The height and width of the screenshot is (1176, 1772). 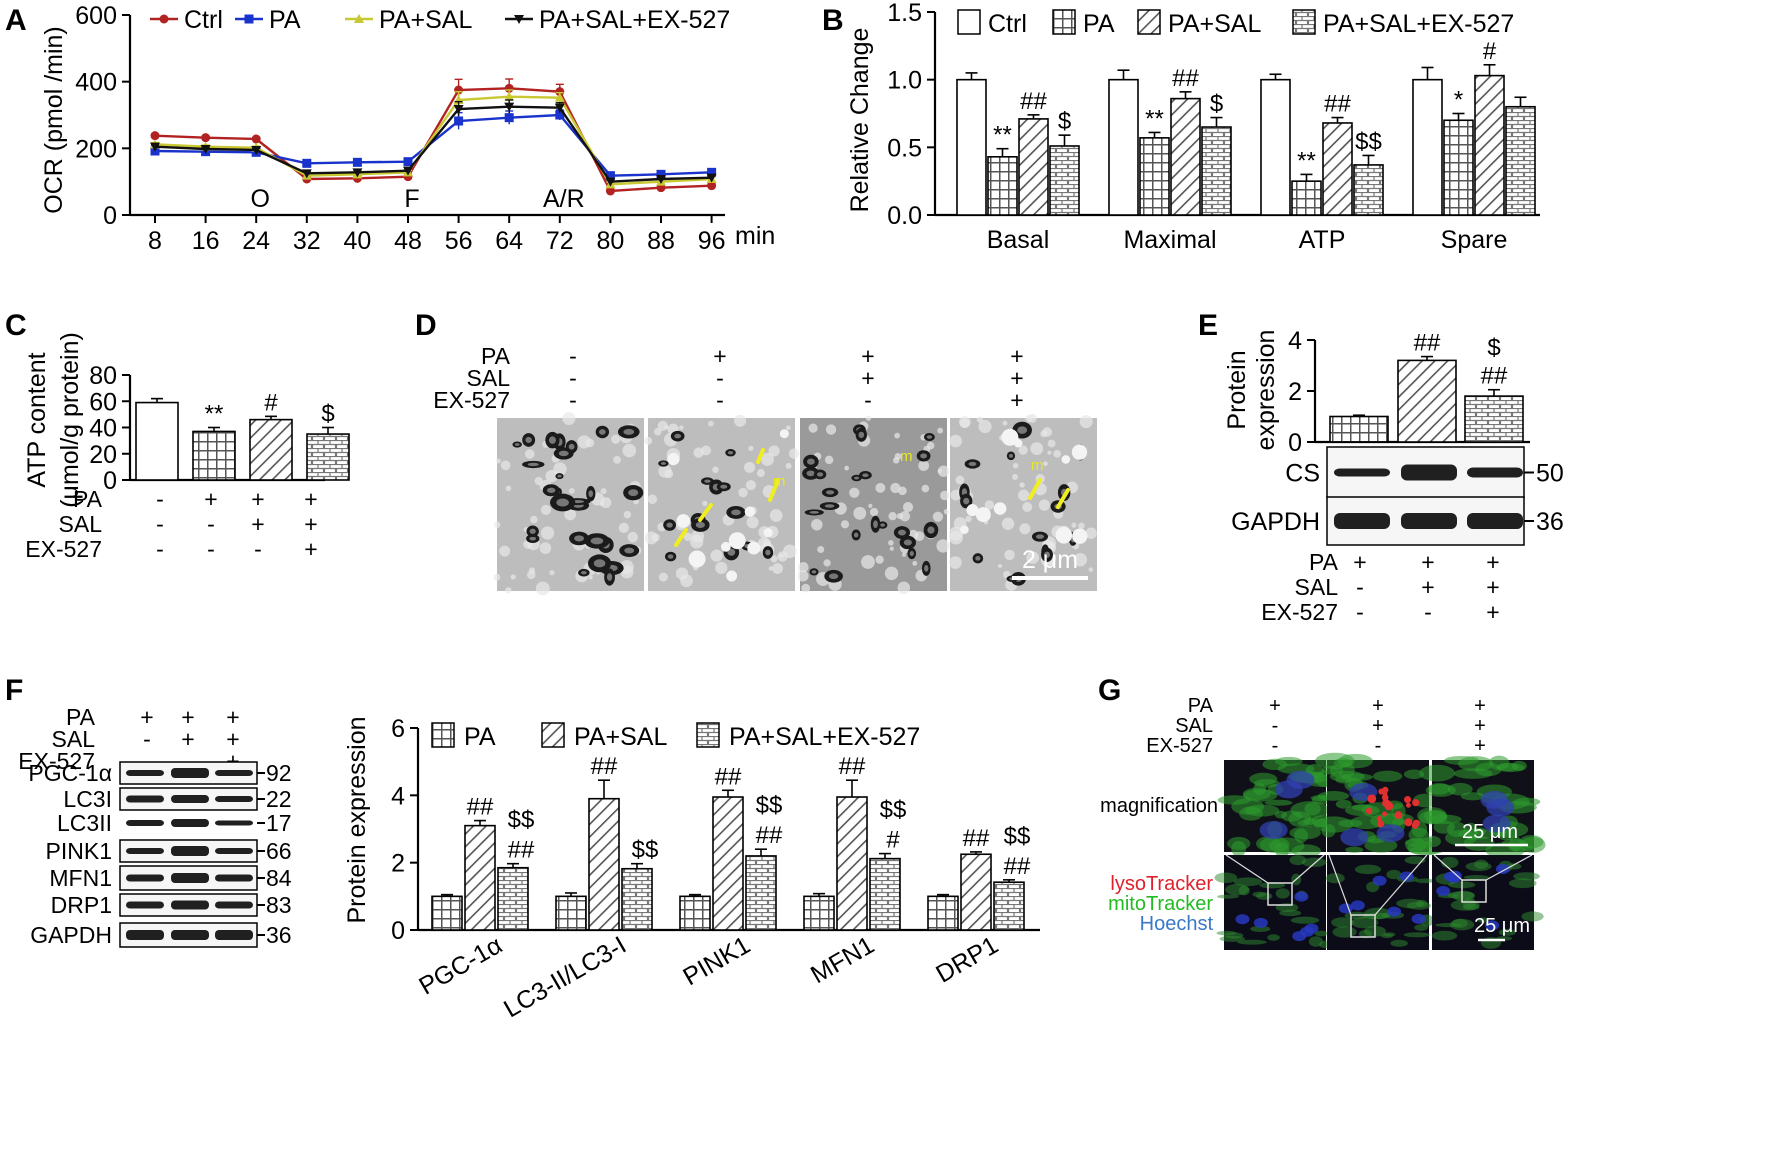 I want to click on panel-d-scalebar-label: 2 μm, so click(x=1050, y=560).